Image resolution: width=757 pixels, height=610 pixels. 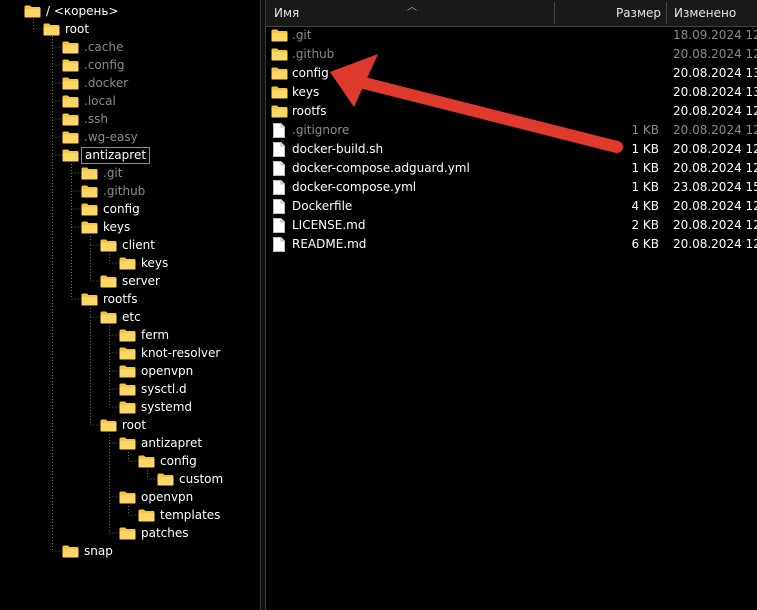 What do you see at coordinates (113, 173) in the screenshot?
I see `tree-node-label: .git` at bounding box center [113, 173].